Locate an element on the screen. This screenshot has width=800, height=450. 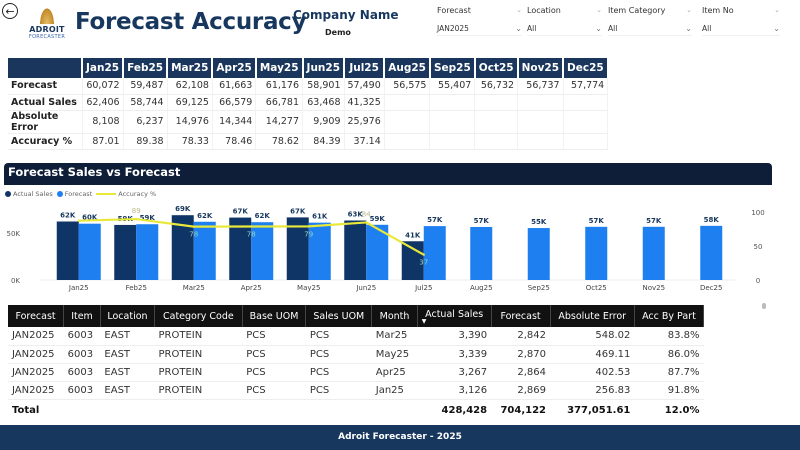
column-header-label: Month is located at coordinates (394, 316).